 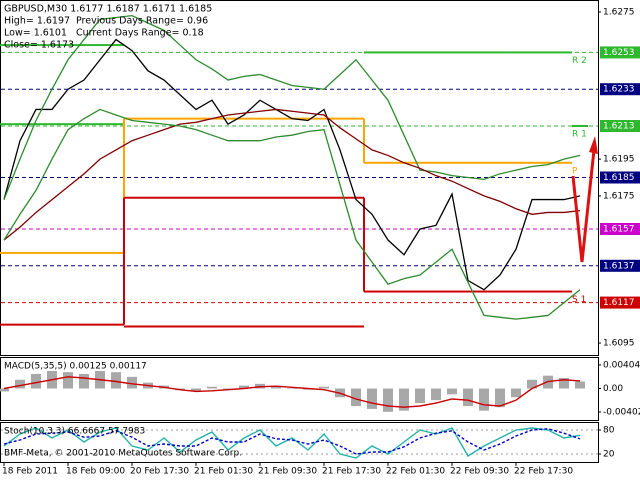 What do you see at coordinates (619, 160) in the screenshot?
I see `y-tick-label: 1.6195` at bounding box center [619, 160].